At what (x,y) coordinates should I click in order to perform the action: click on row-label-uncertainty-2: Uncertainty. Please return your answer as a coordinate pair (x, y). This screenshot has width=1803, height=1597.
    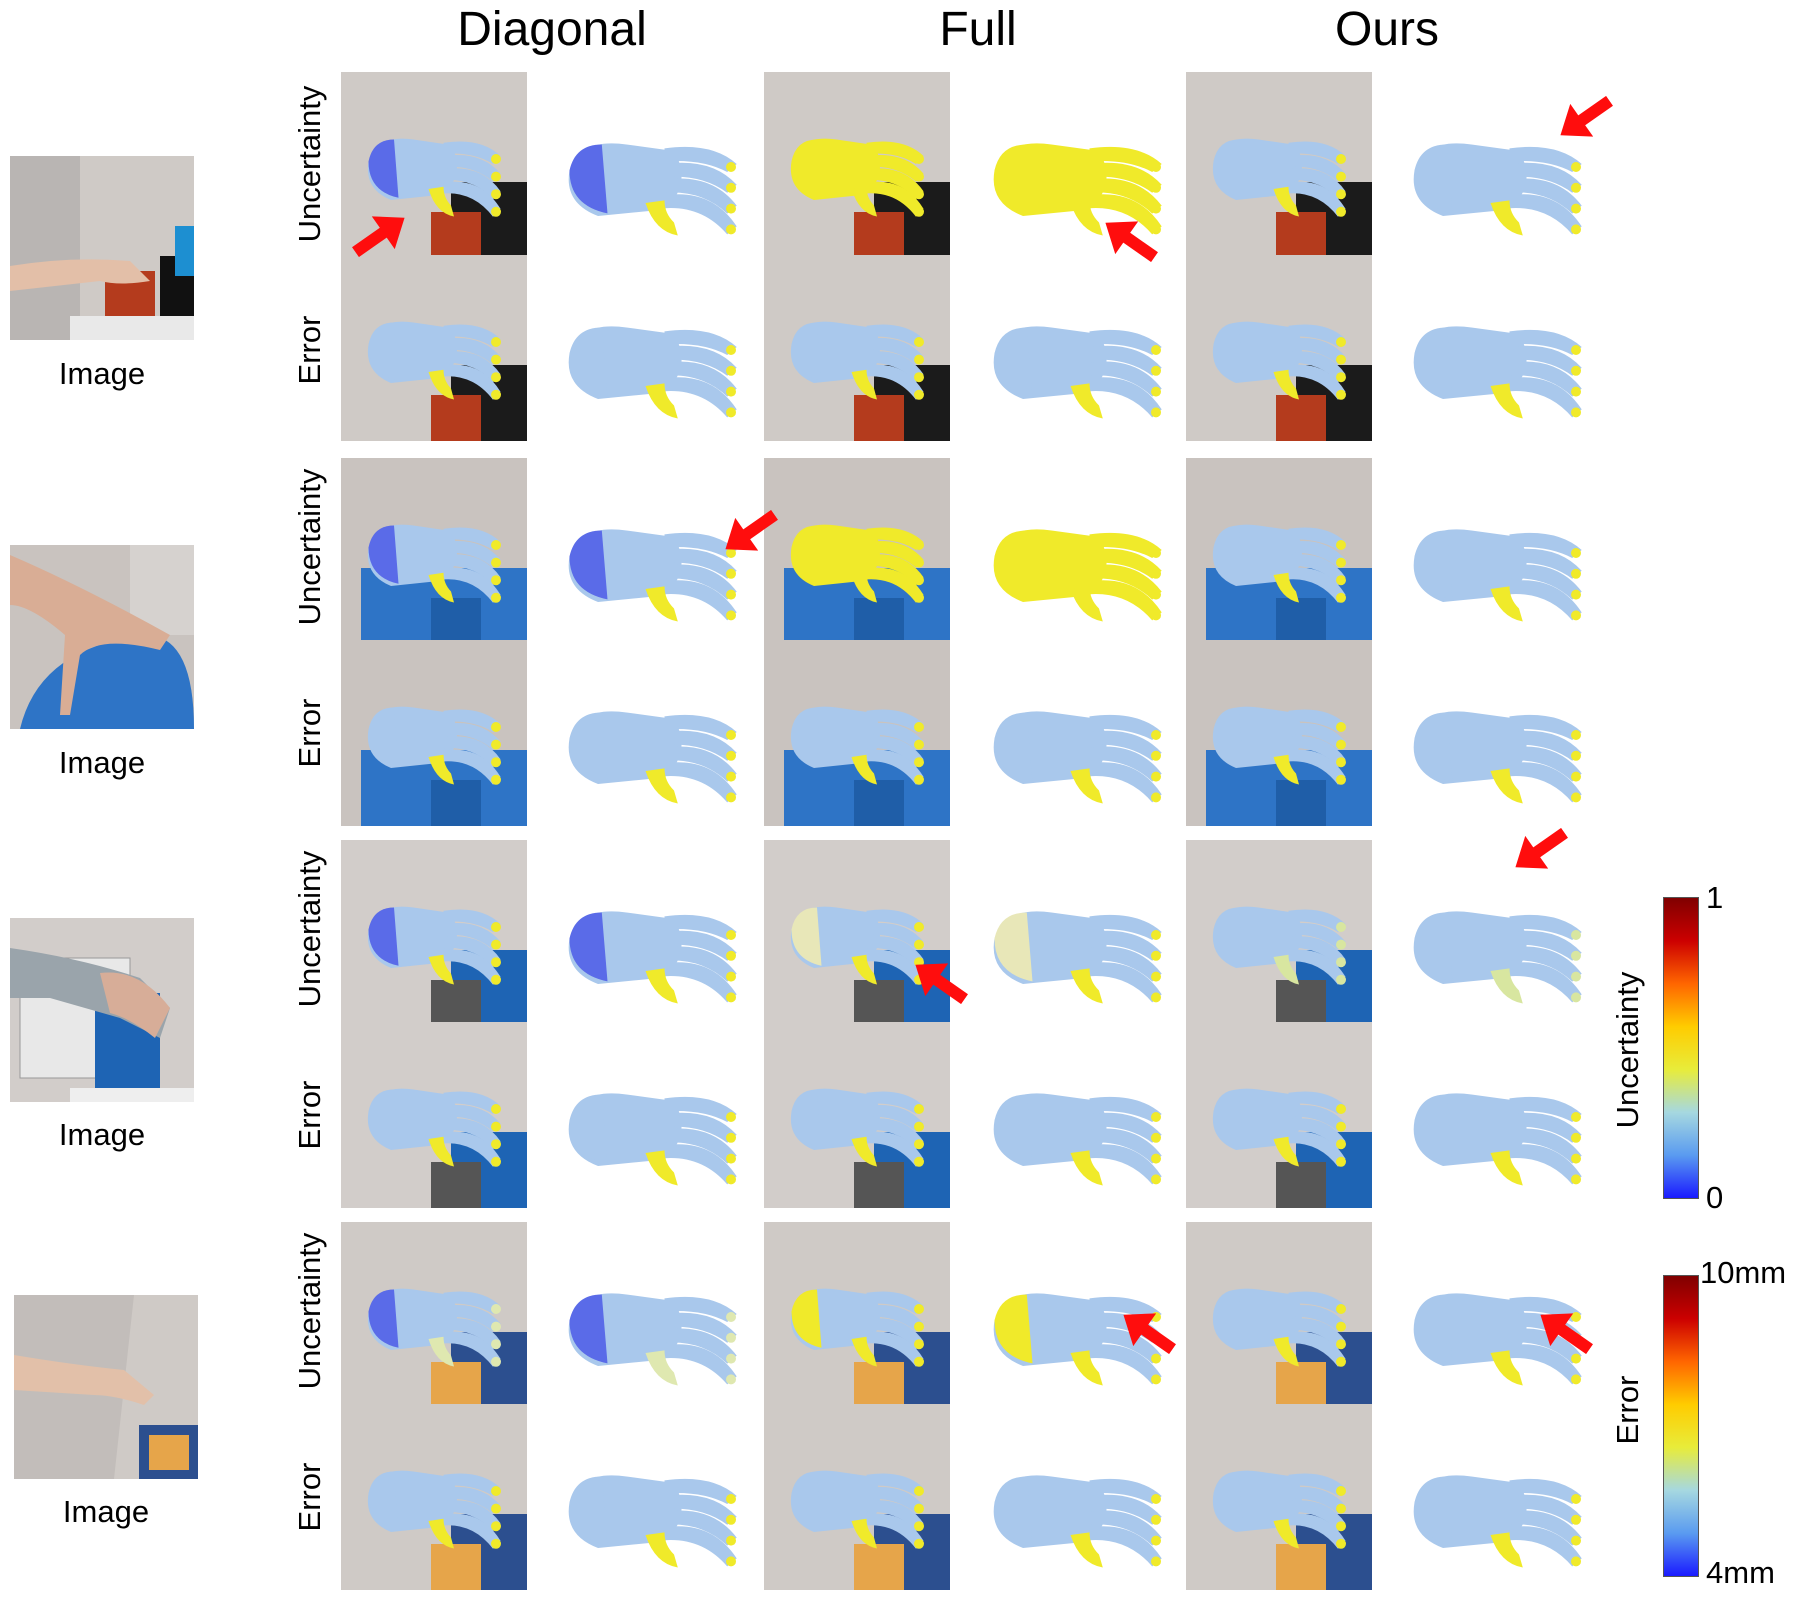
    Looking at the image, I should click on (309, 547).